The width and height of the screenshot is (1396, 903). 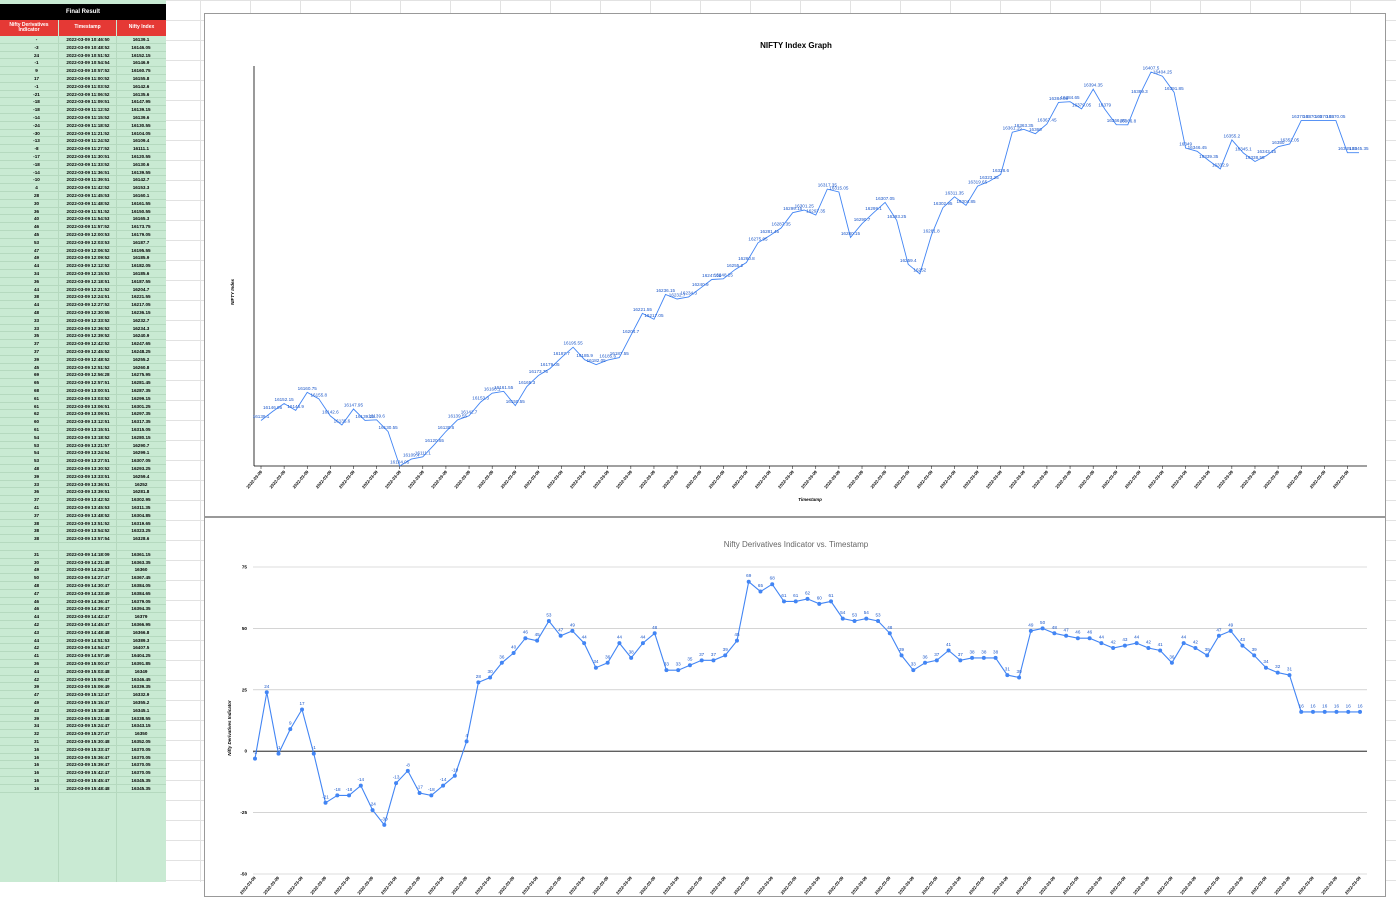 What do you see at coordinates (83, 625) in the screenshot?
I see `table-row: 42 2022-03-09 14:45:47 16366.95` at bounding box center [83, 625].